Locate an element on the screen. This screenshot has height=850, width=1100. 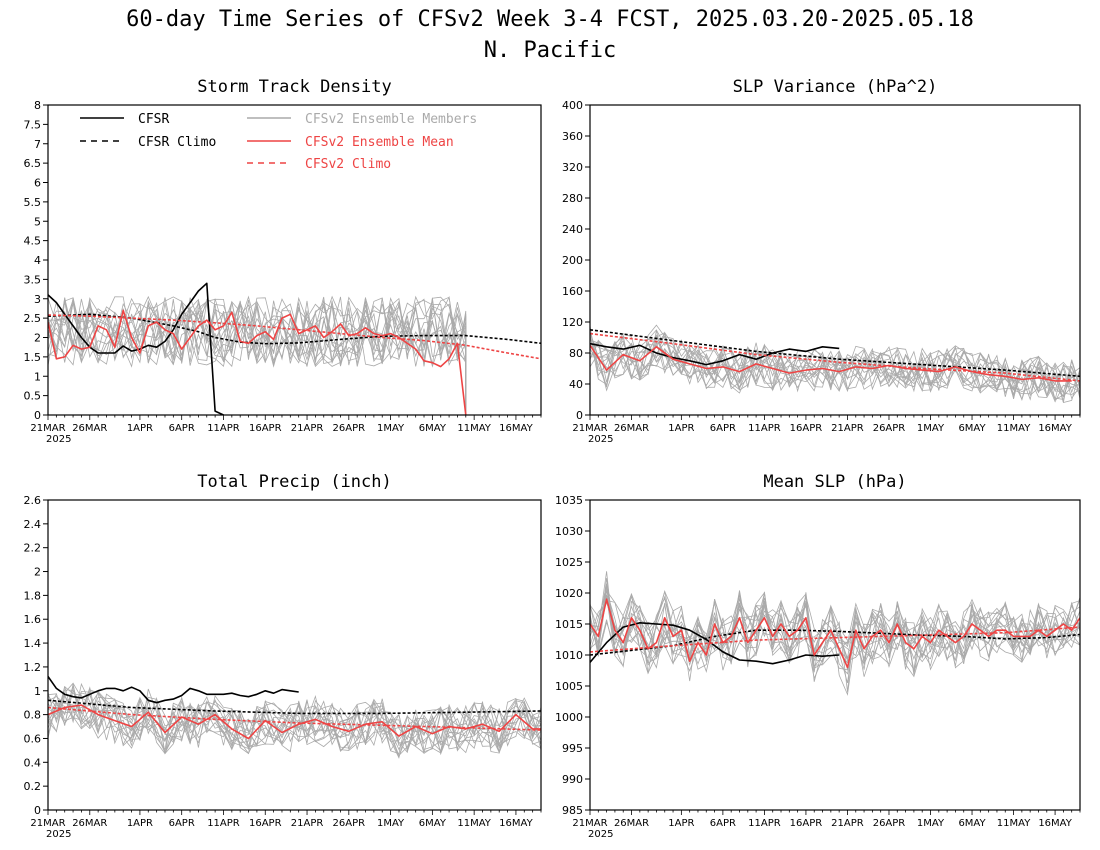
y-tick-label: 160 is located at coordinates (572, 291).